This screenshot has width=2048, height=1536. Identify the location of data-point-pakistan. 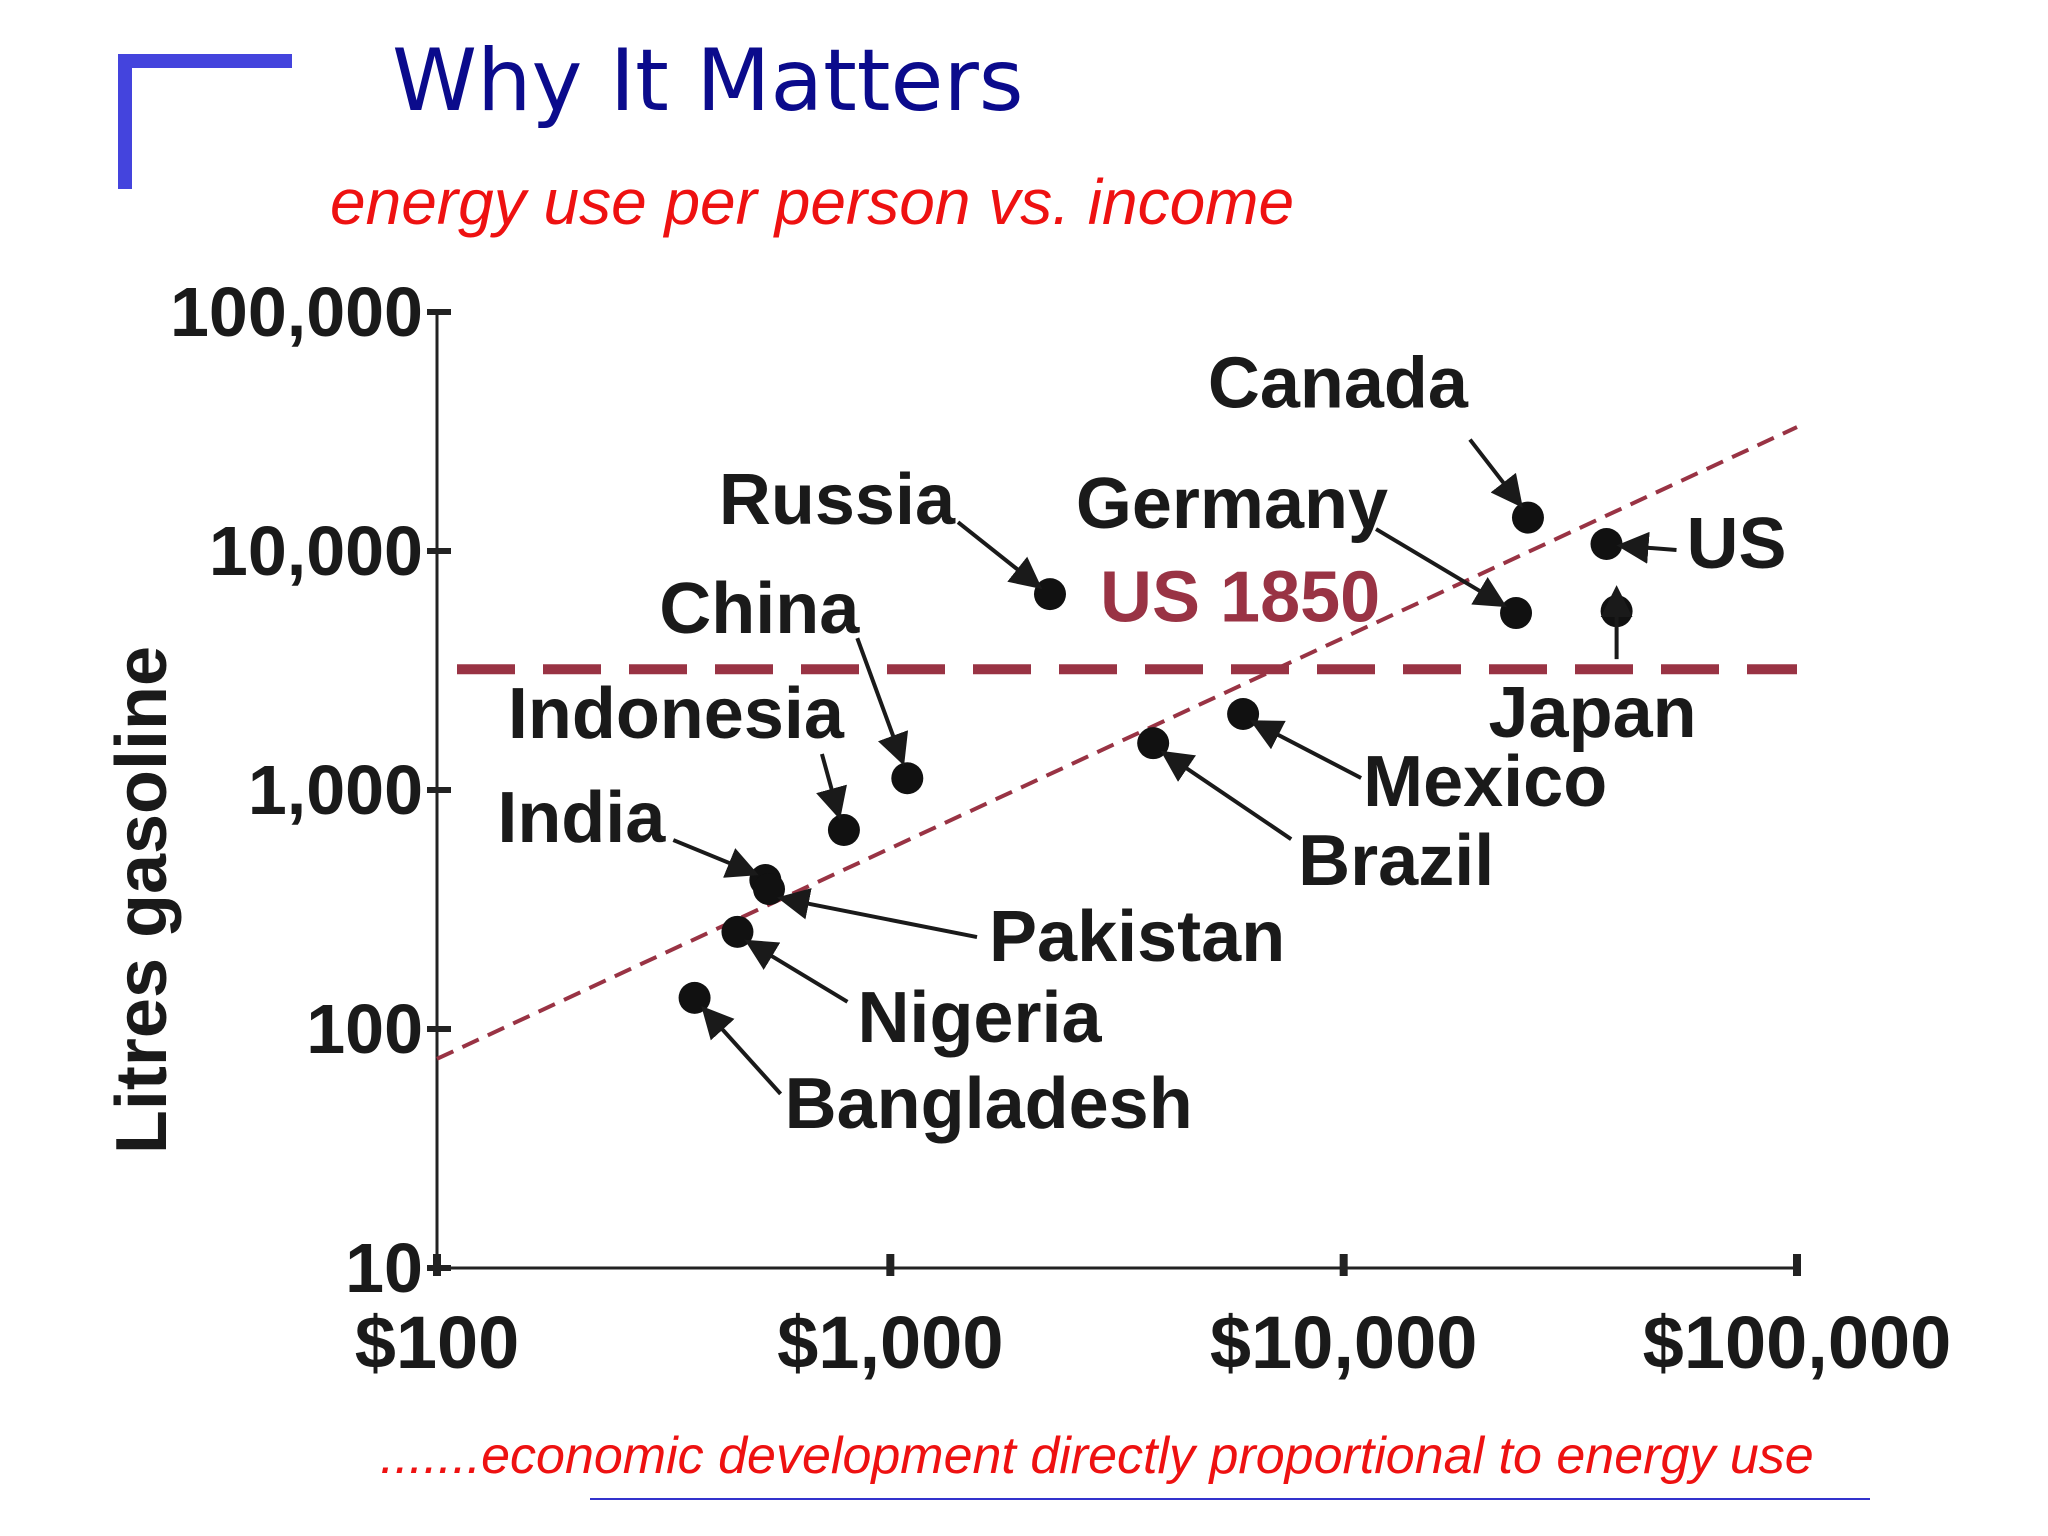
(769, 889).